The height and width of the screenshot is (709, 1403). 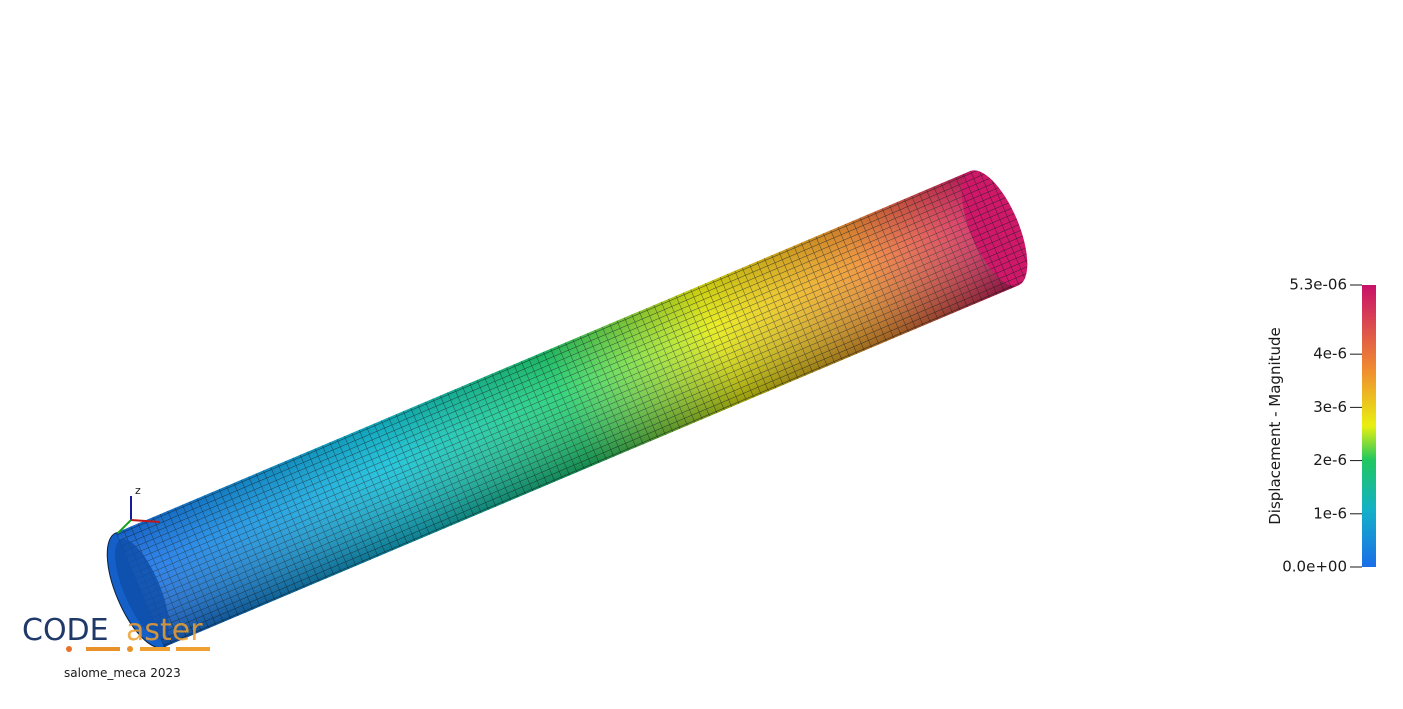 What do you see at coordinates (1330, 513) in the screenshot?
I see `colorbar-tick-label: 1e-6` at bounding box center [1330, 513].